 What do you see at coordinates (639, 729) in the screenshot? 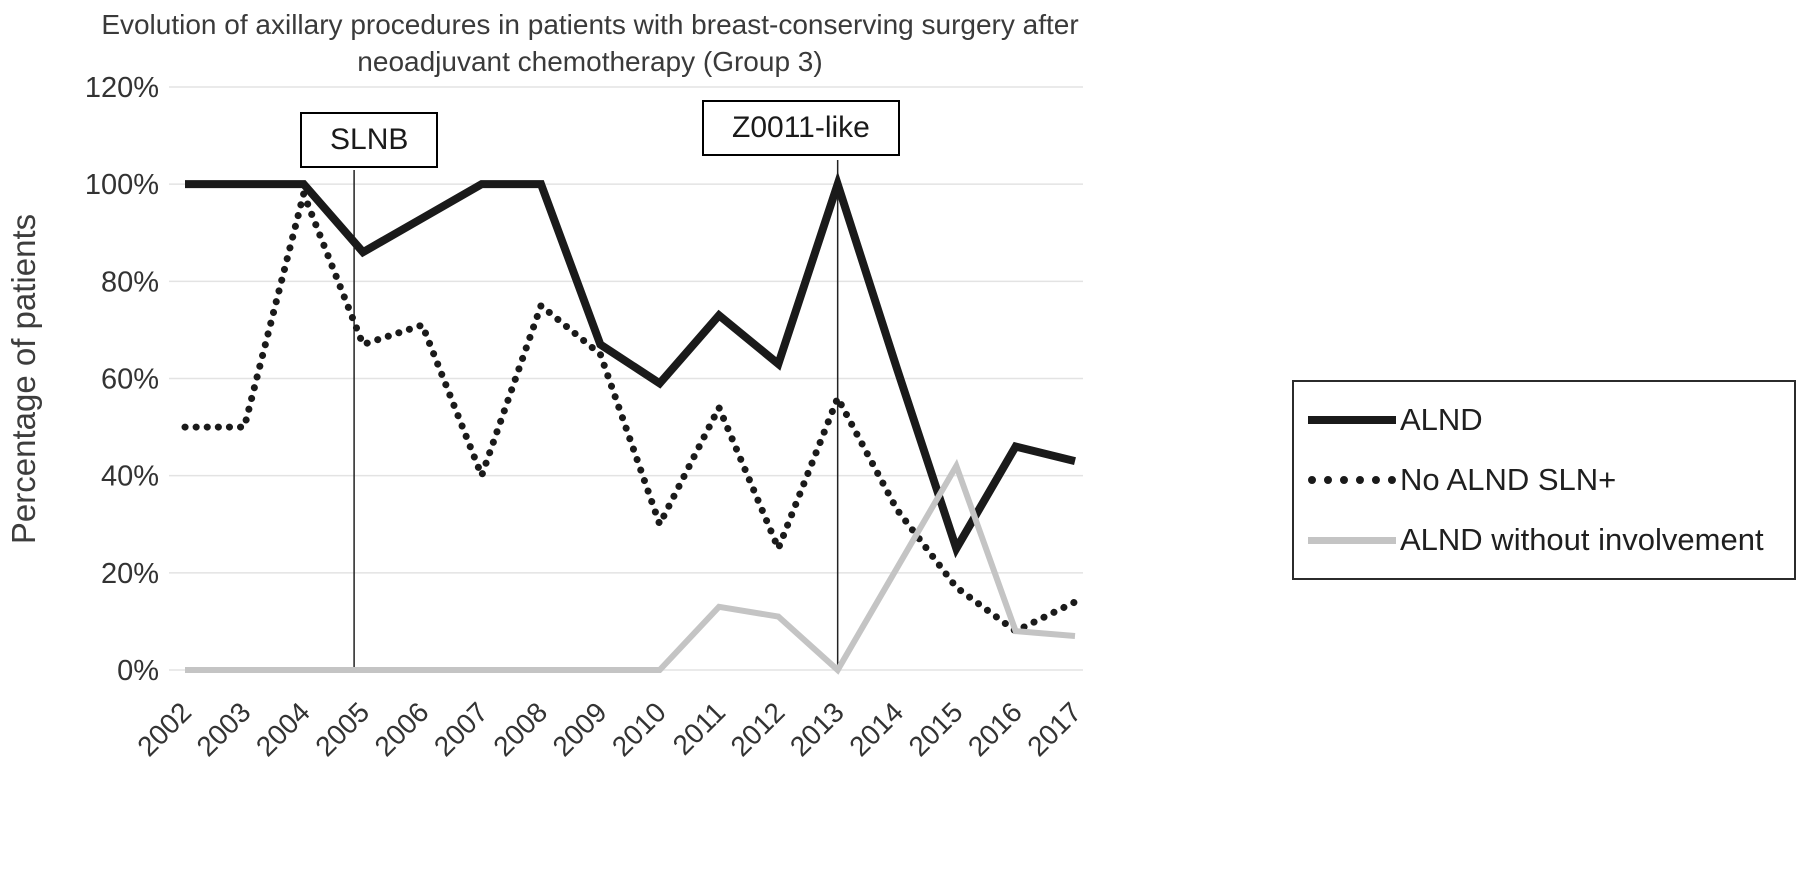
I see `x-tick-label: 2010` at bounding box center [639, 729].